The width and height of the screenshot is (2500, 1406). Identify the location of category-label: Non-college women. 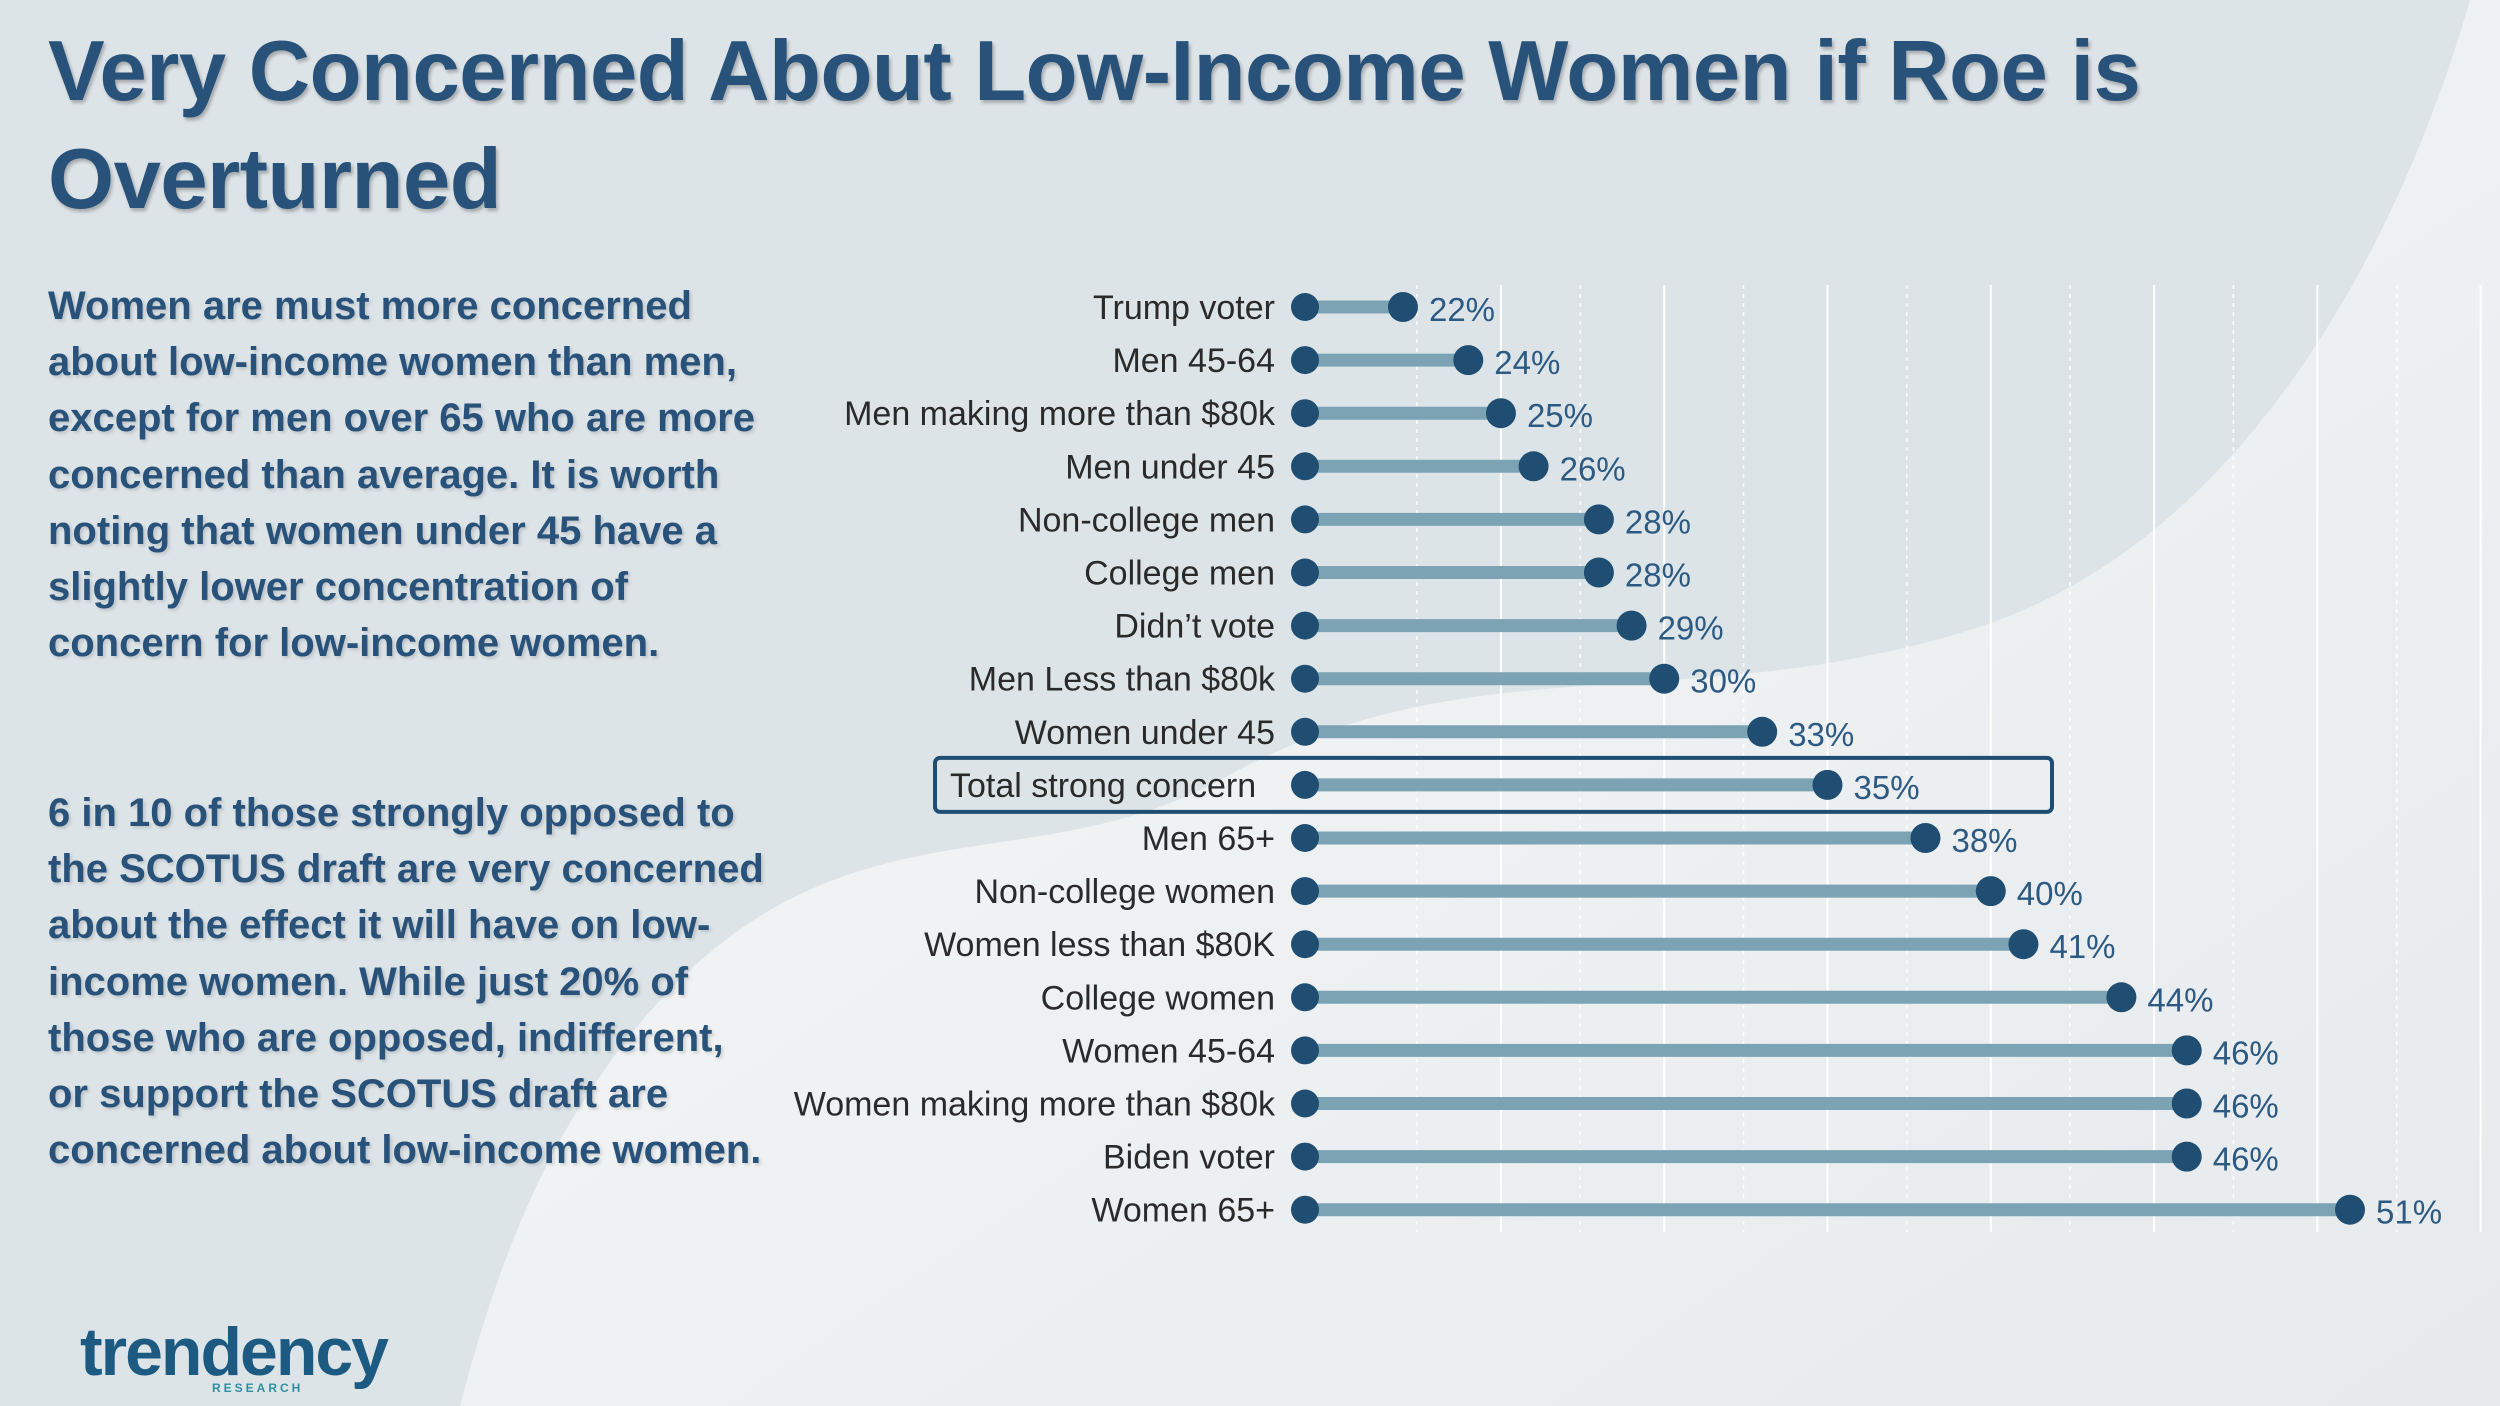
(1125, 892).